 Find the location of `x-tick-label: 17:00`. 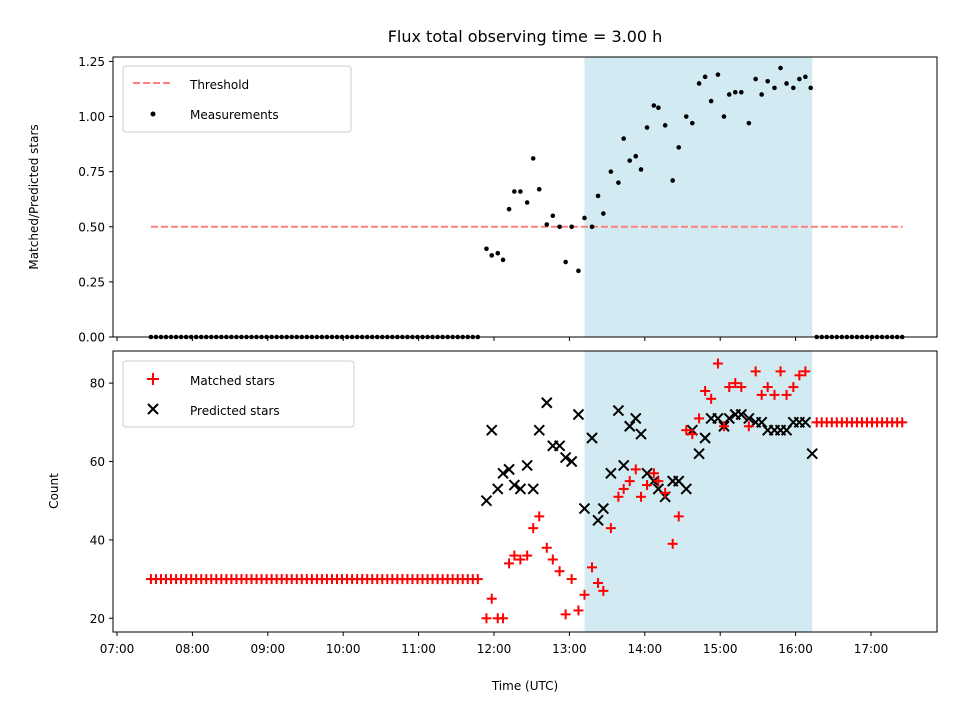

x-tick-label: 17:00 is located at coordinates (871, 649).